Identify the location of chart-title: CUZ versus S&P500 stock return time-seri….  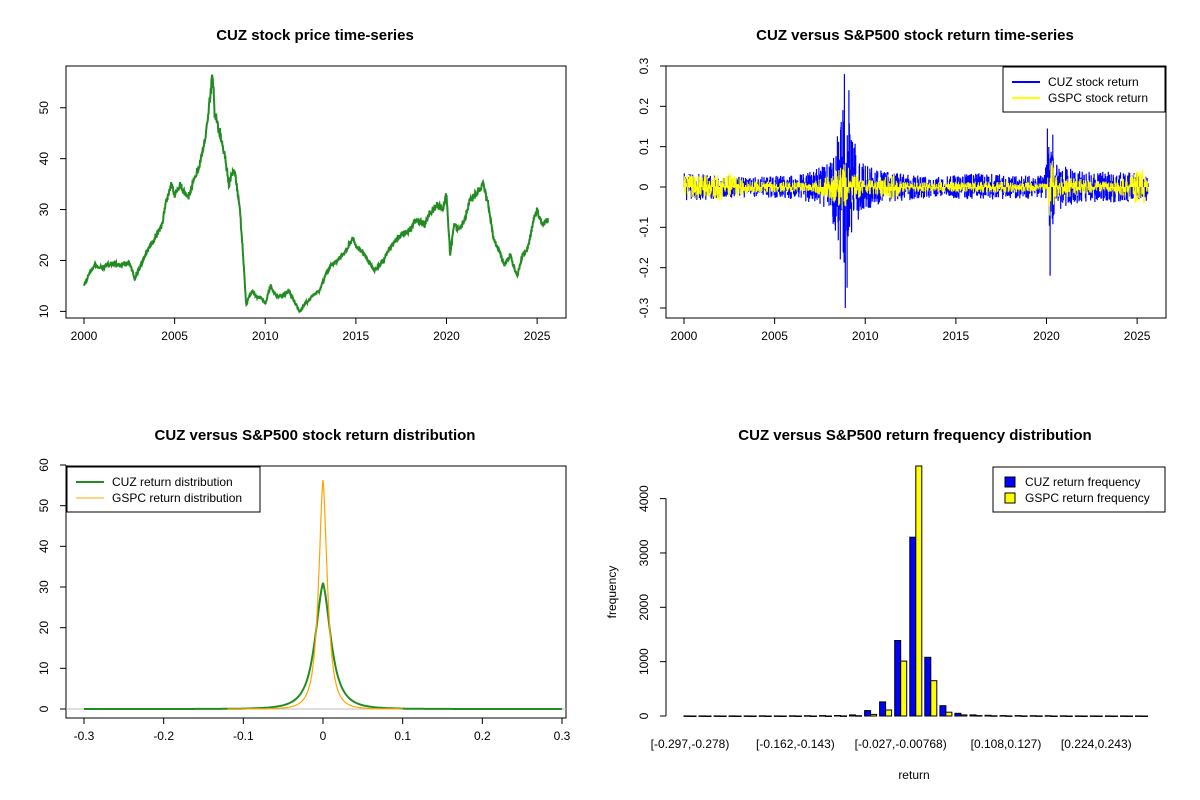
(915, 35).